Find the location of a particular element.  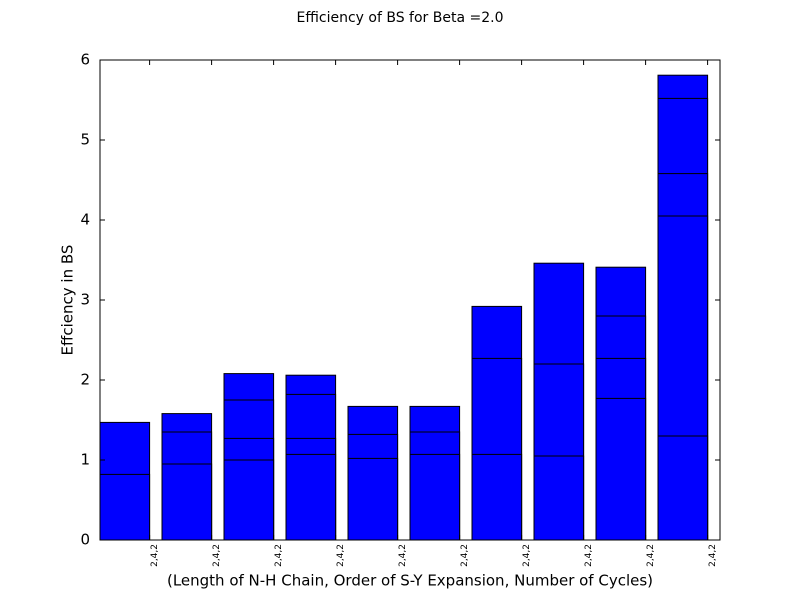

y-tick-label: 5 is located at coordinates (85, 140).